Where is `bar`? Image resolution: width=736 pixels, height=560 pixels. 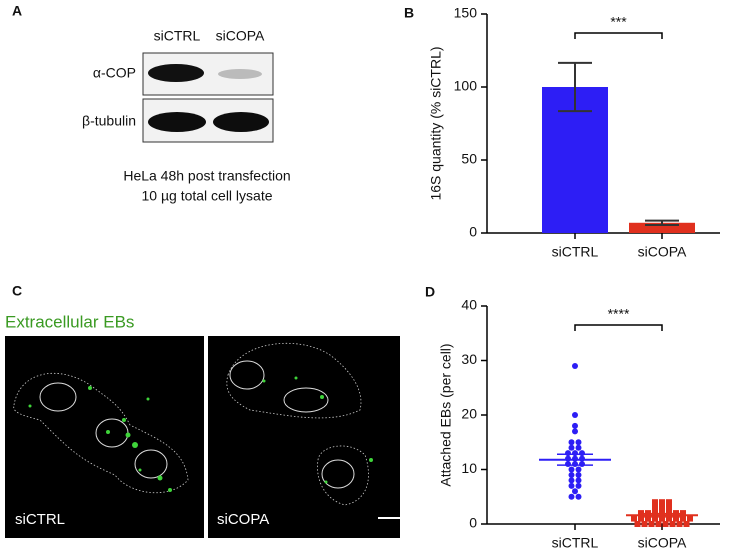 bar is located at coordinates (662, 227).